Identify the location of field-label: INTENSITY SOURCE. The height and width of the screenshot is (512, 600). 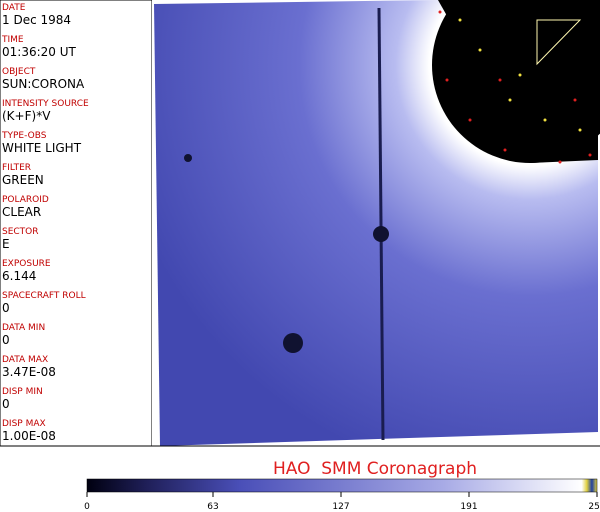
(45, 104).